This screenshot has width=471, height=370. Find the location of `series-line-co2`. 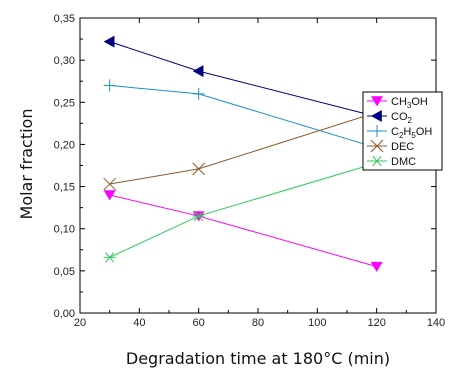

series-line-co2 is located at coordinates (243, 79).